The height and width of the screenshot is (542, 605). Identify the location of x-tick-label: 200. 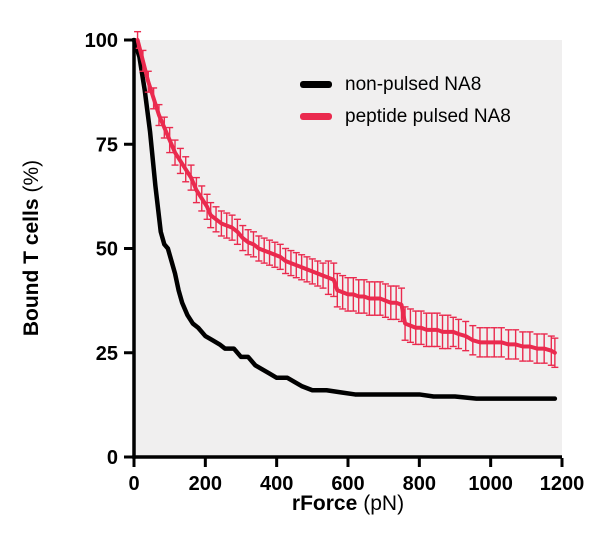
(205, 484).